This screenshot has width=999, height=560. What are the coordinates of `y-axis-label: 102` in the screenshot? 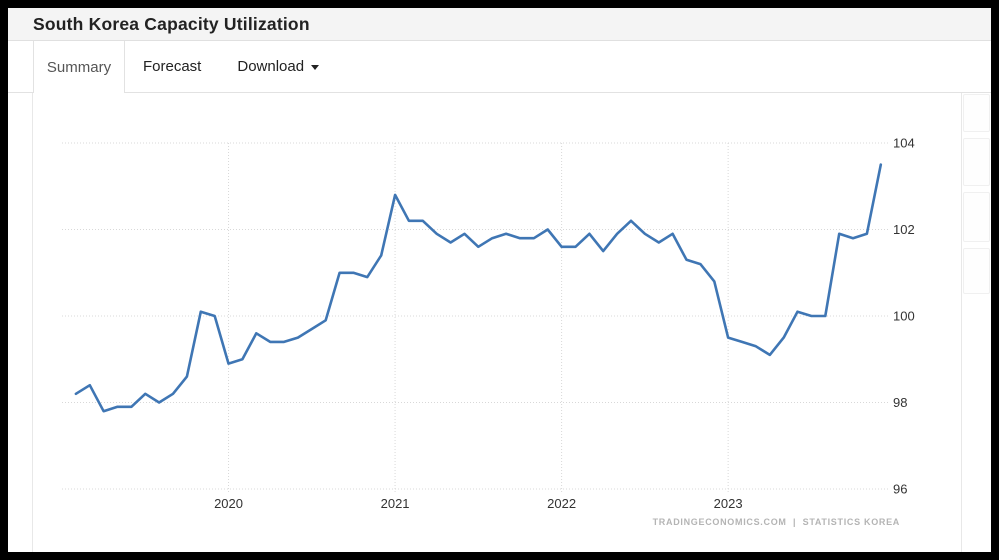 It's located at (904, 229).